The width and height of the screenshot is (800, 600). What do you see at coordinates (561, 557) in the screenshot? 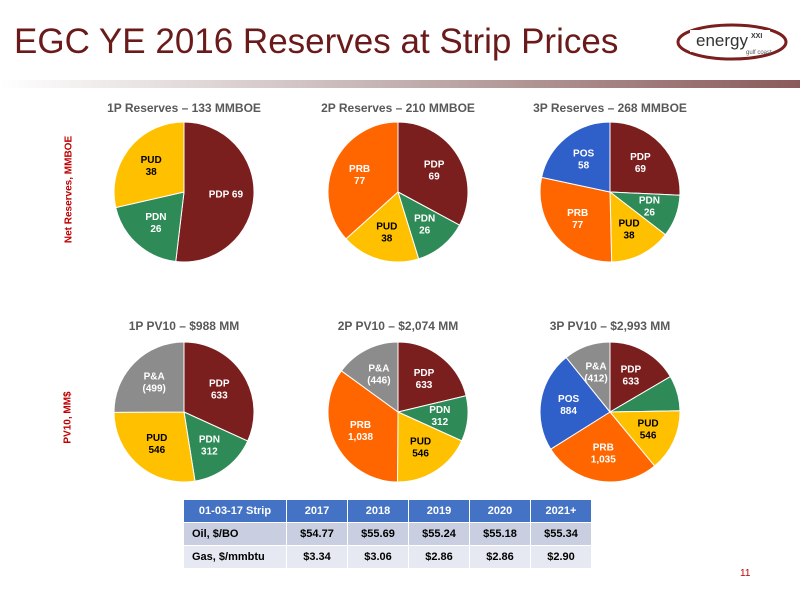
I see `table-cell: $2.90` at bounding box center [561, 557].